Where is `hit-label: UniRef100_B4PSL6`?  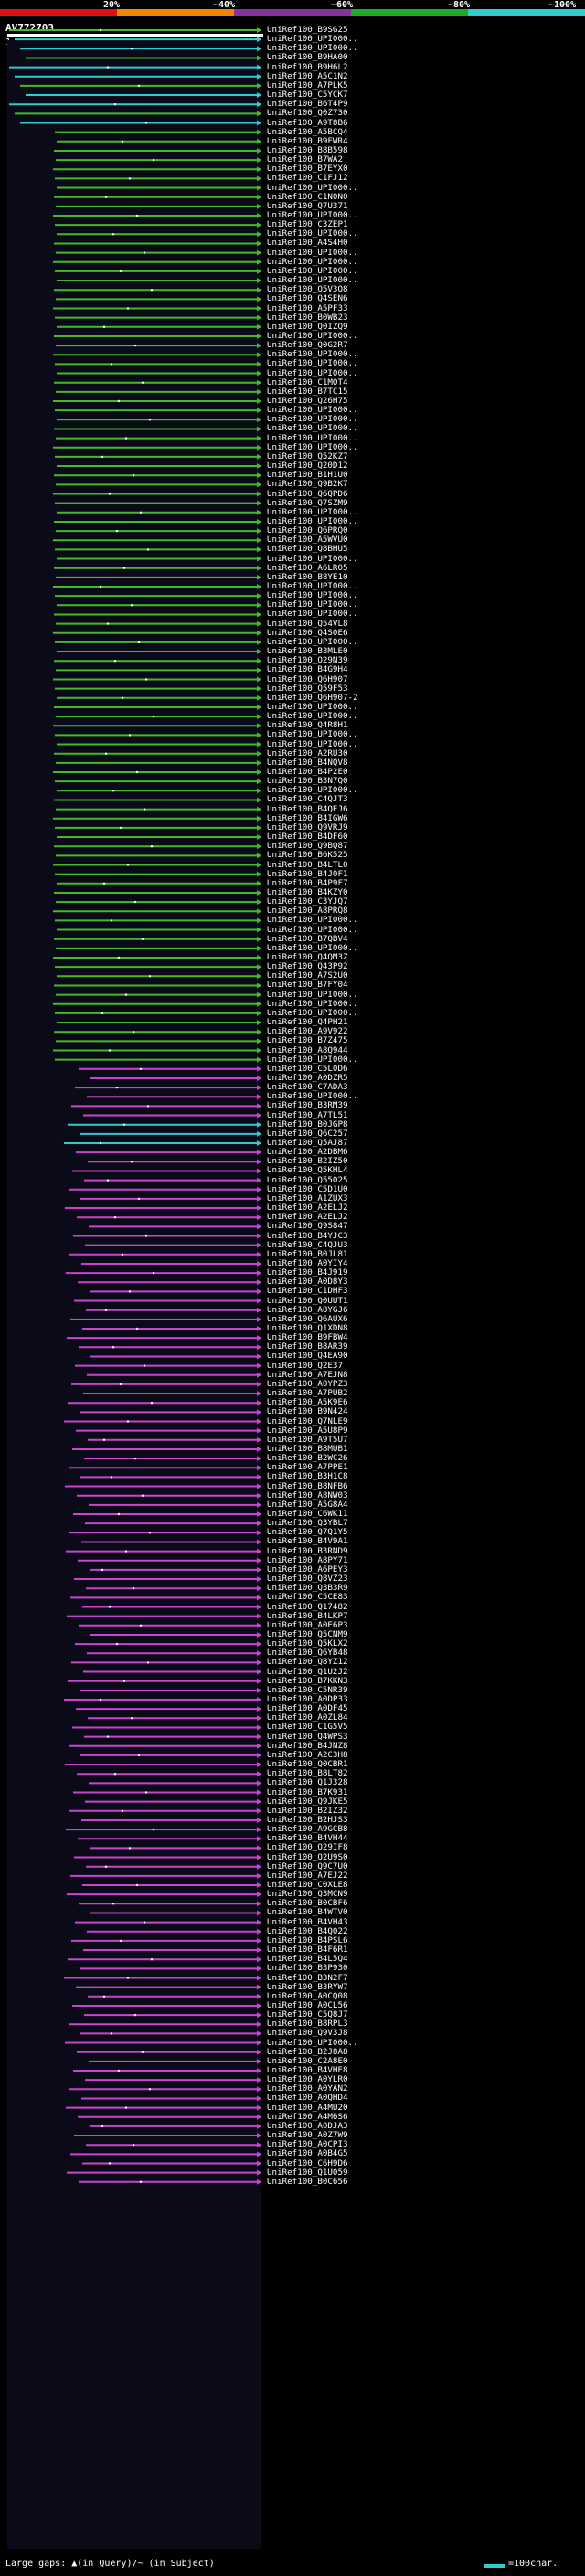
hit-label: UniRef100_B4PSL6 is located at coordinates (308, 1940).